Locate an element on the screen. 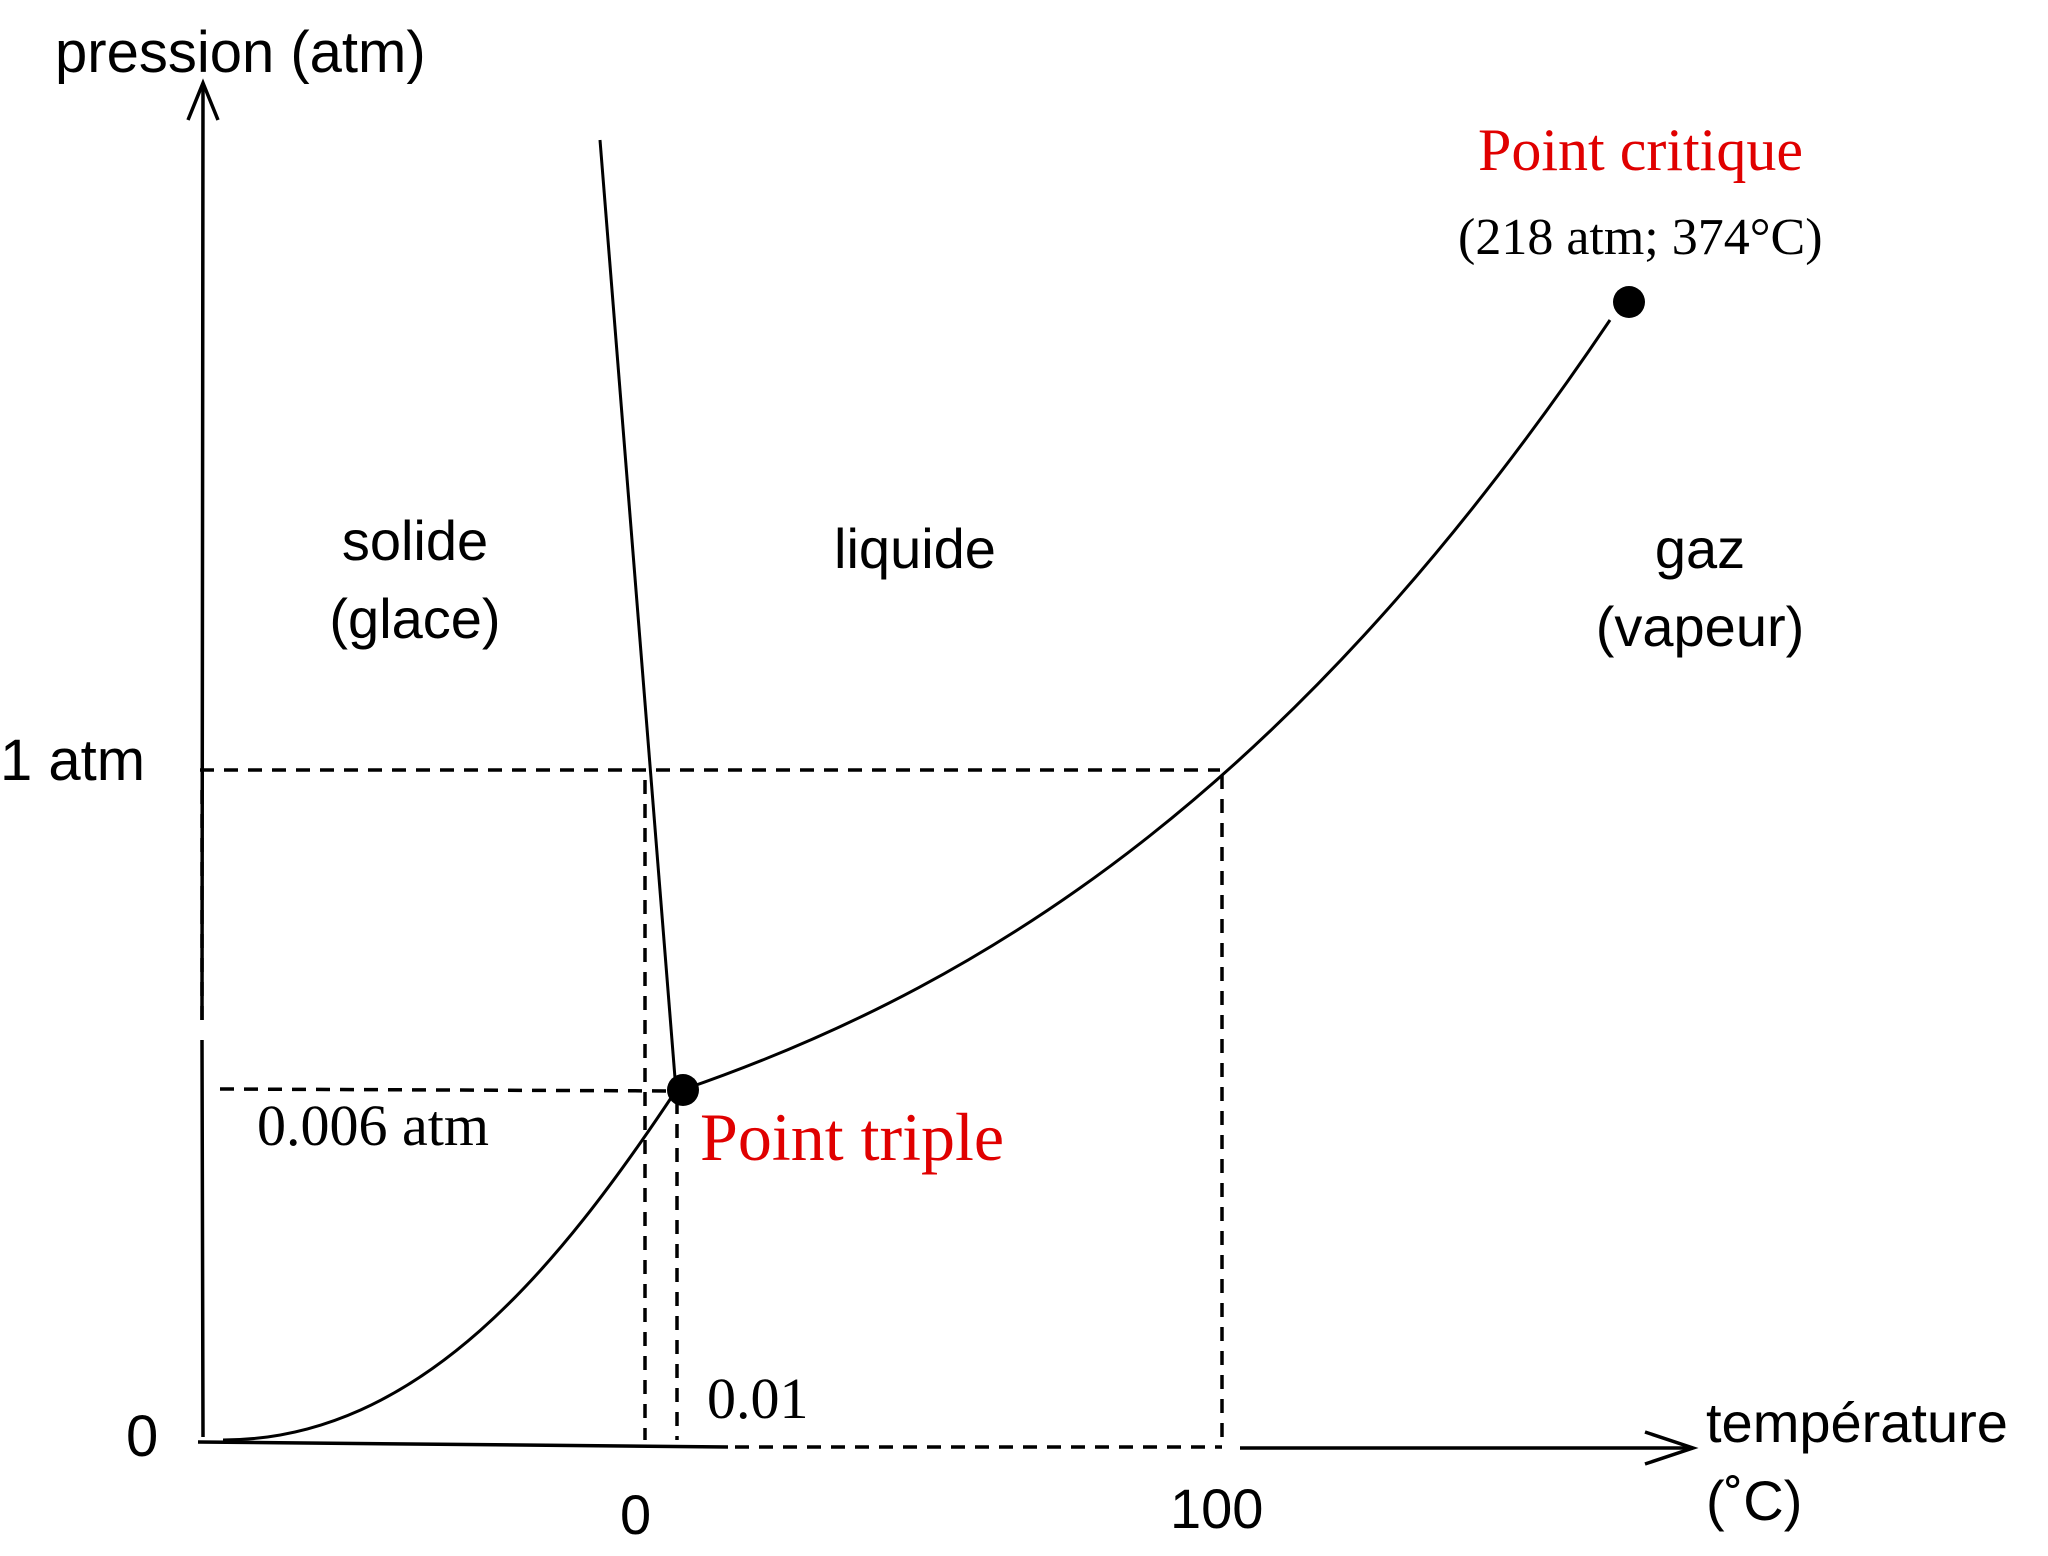 This screenshot has height=1556, width=2048. x-tick-hundred: 100 is located at coordinates (1216, 1508).